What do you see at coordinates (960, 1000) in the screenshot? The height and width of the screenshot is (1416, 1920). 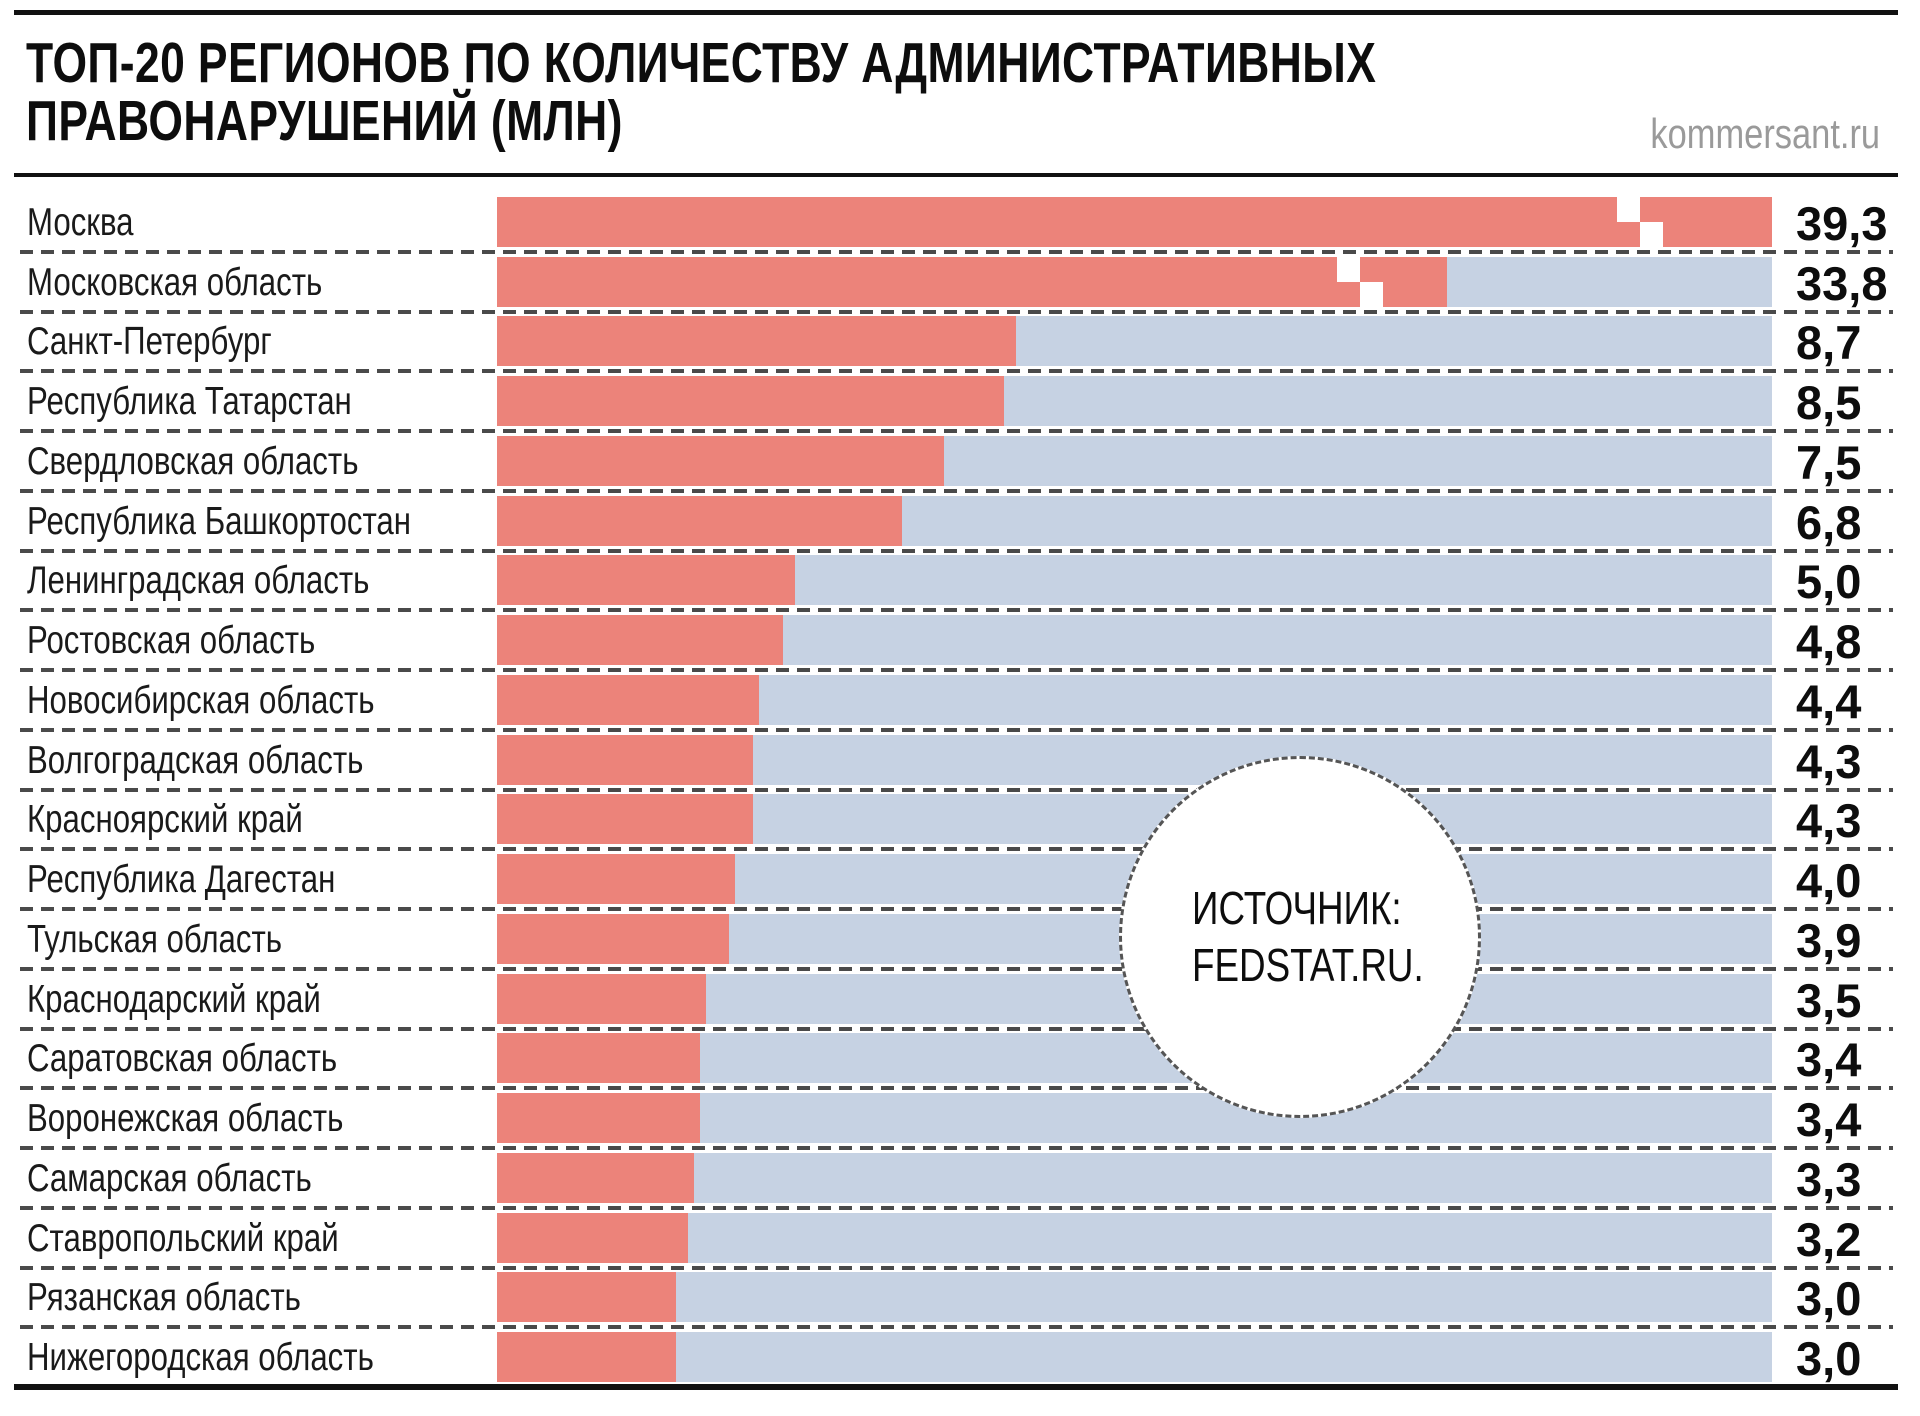 I see `chart-row: Краснодарский край 3,5` at bounding box center [960, 1000].